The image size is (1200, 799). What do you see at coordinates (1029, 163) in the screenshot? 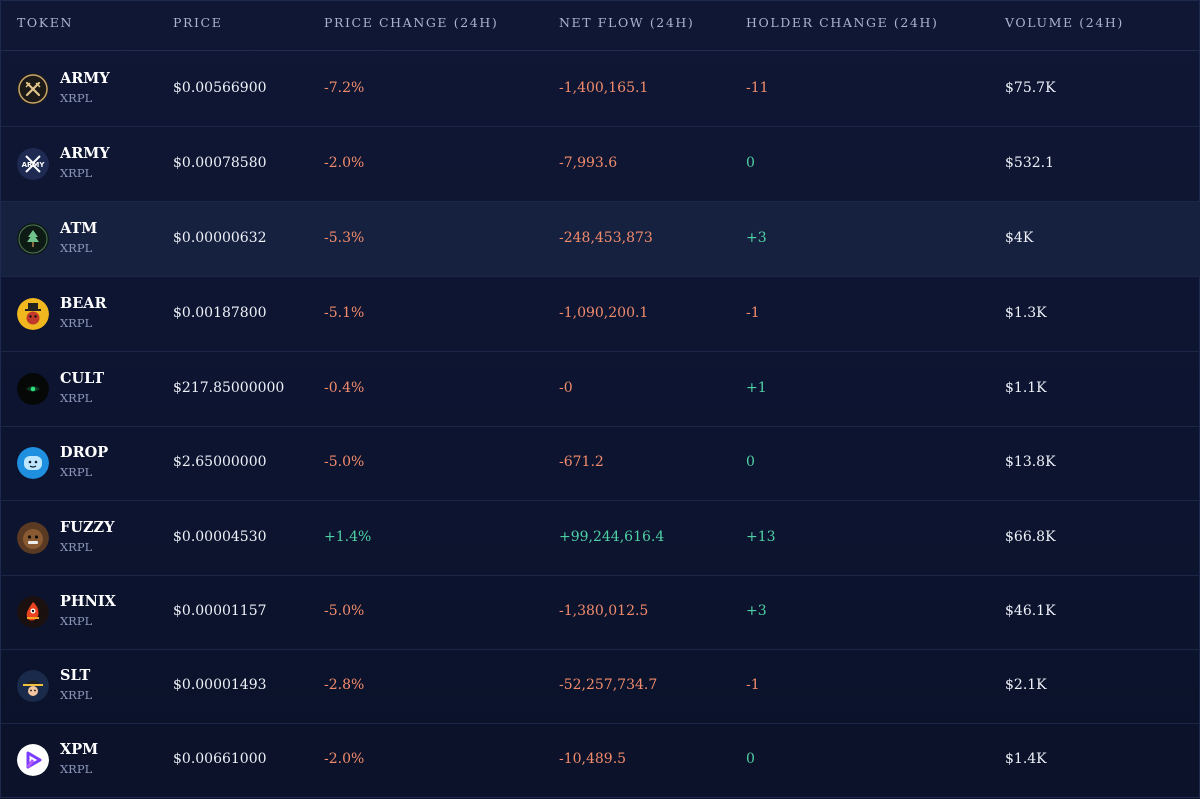
I see `volume-value: $532.1` at bounding box center [1029, 163].